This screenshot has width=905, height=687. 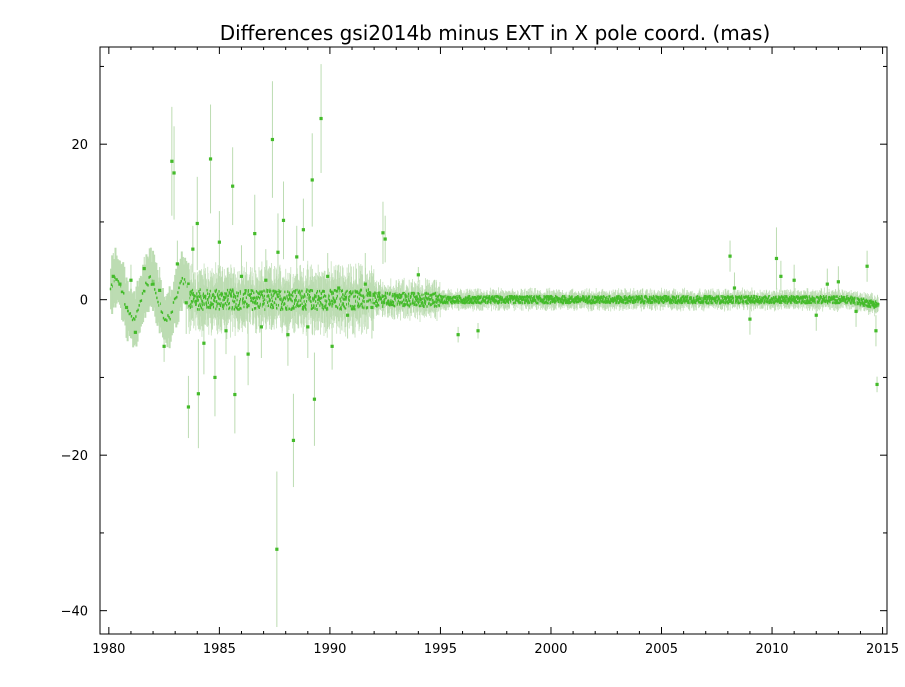 What do you see at coordinates (533, 300) in the screenshot?
I see `dense-point-cloud` at bounding box center [533, 300].